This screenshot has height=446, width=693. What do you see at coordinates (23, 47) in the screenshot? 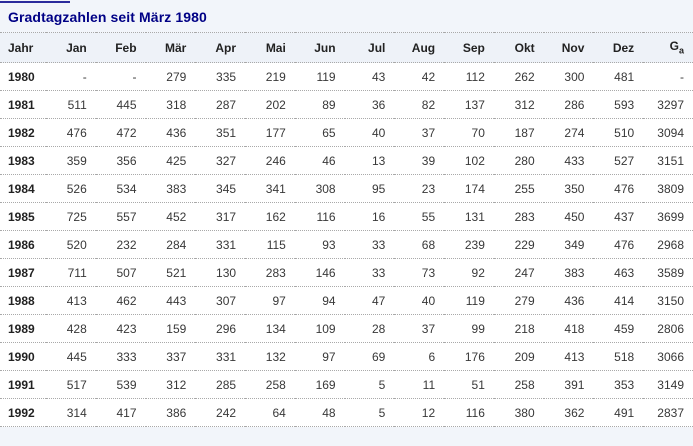
I see `column-header-jahr: Jahr` at bounding box center [23, 47].